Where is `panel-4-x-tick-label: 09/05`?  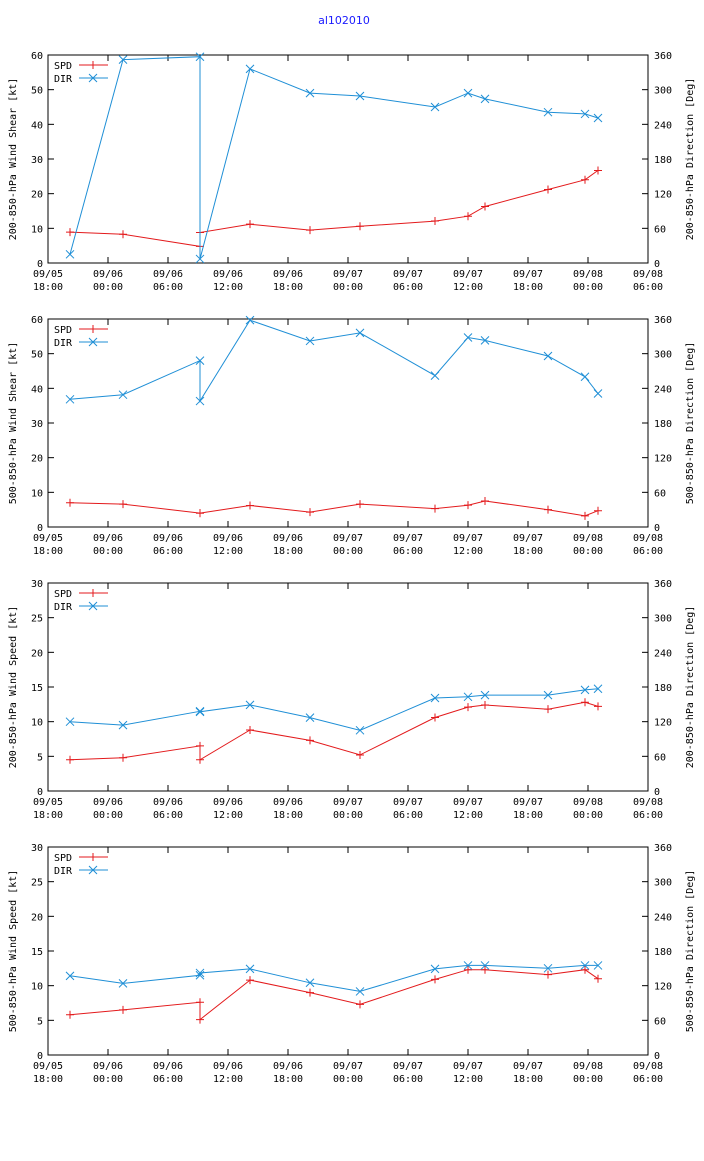
panel-4-x-tick-label: 09/05 is located at coordinates (48, 1066).